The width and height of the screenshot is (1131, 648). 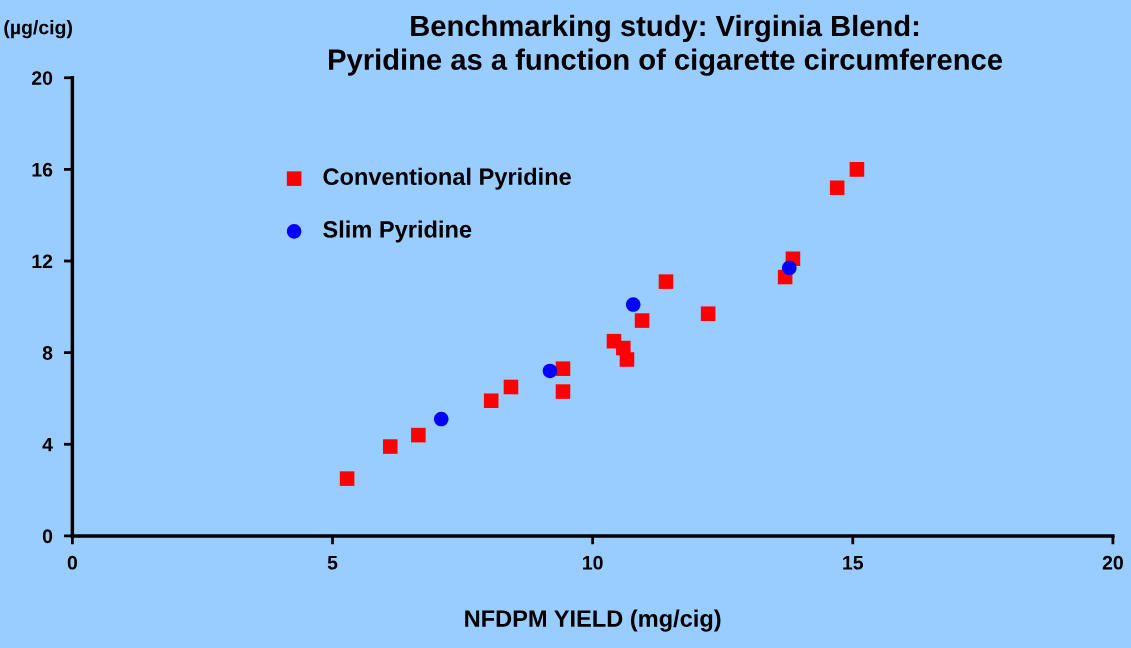 I want to click on y-tick-label: 12, so click(x=42, y=261).